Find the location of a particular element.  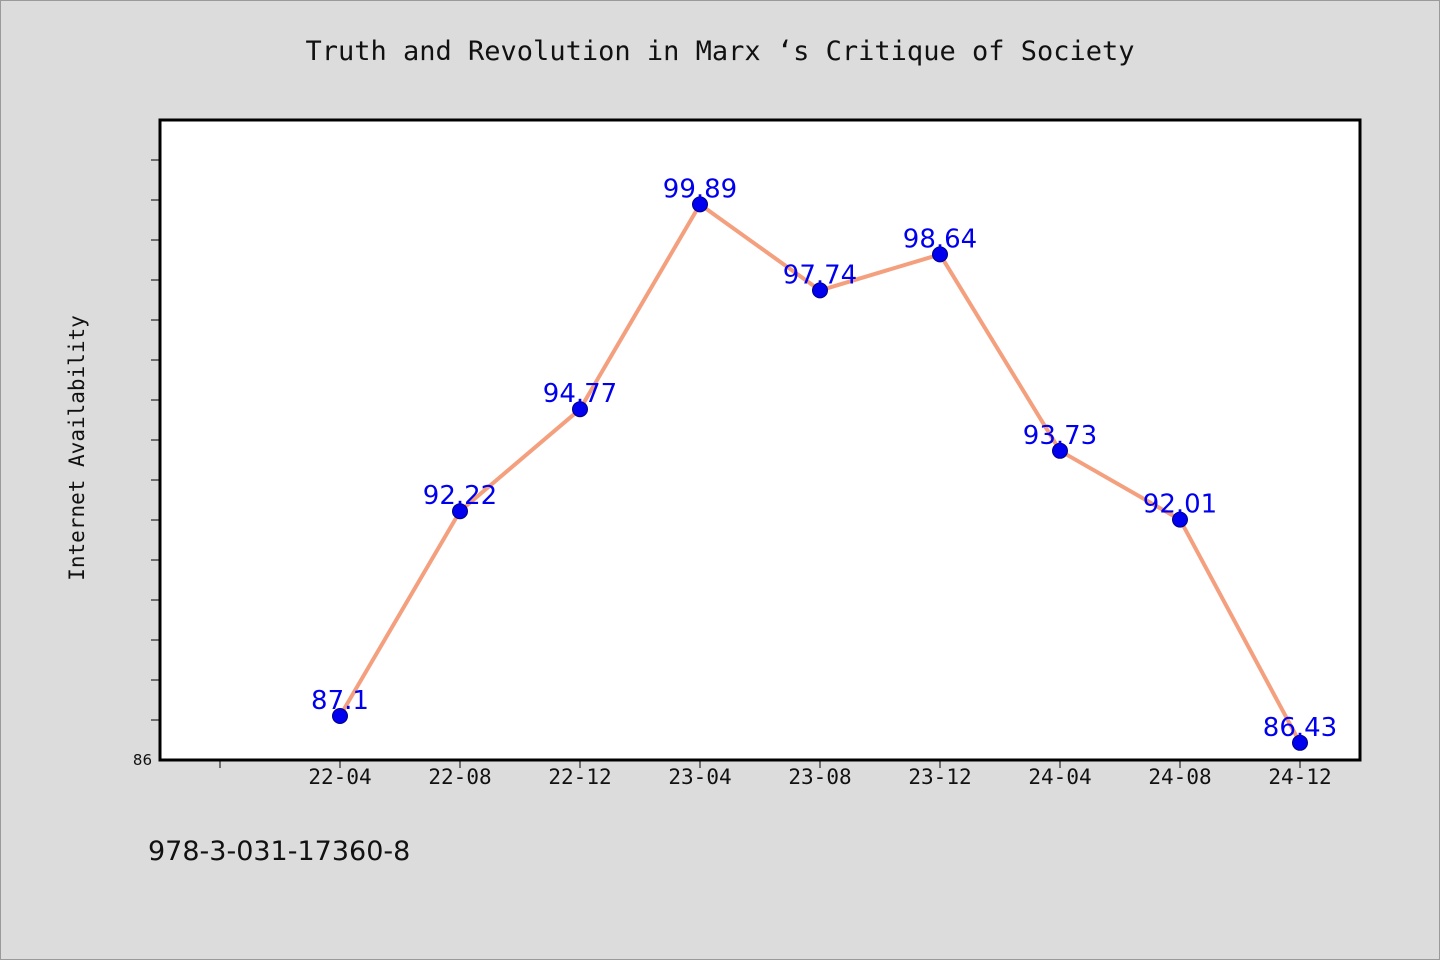

data-label: 97.74 is located at coordinates (820, 275).